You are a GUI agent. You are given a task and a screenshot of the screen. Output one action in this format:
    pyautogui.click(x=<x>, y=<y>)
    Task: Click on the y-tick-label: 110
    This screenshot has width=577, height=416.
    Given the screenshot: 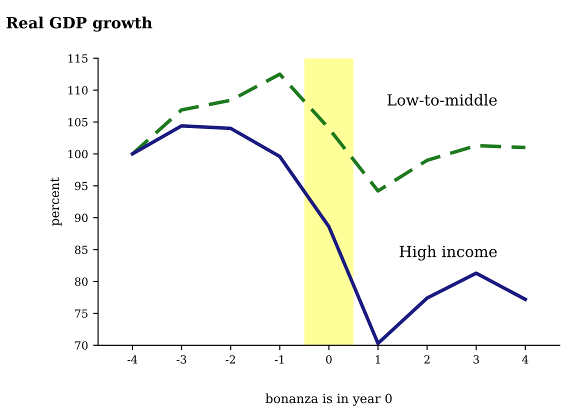 What is the action you would take?
    pyautogui.click(x=78, y=90)
    